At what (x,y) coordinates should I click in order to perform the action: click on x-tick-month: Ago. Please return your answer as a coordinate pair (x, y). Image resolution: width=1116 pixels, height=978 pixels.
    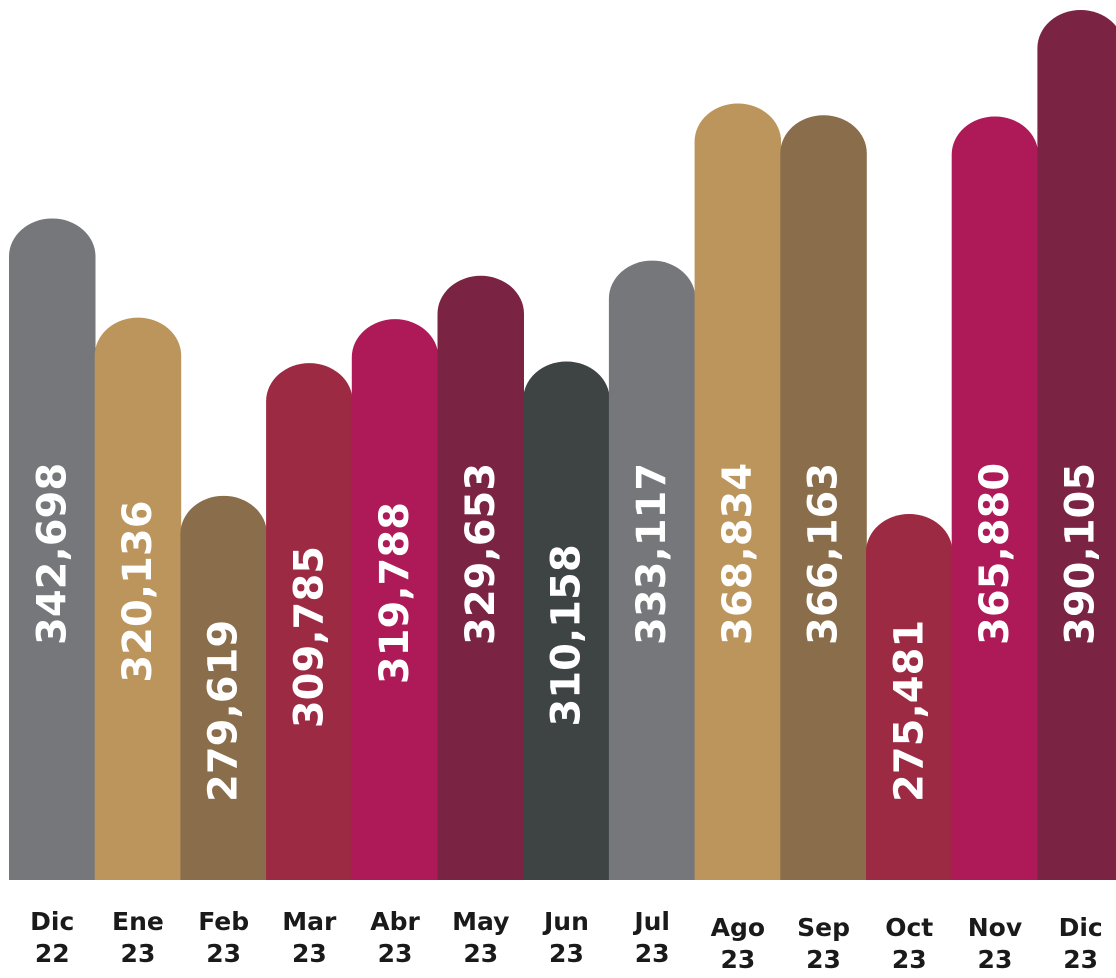
    Looking at the image, I should click on (738, 927).